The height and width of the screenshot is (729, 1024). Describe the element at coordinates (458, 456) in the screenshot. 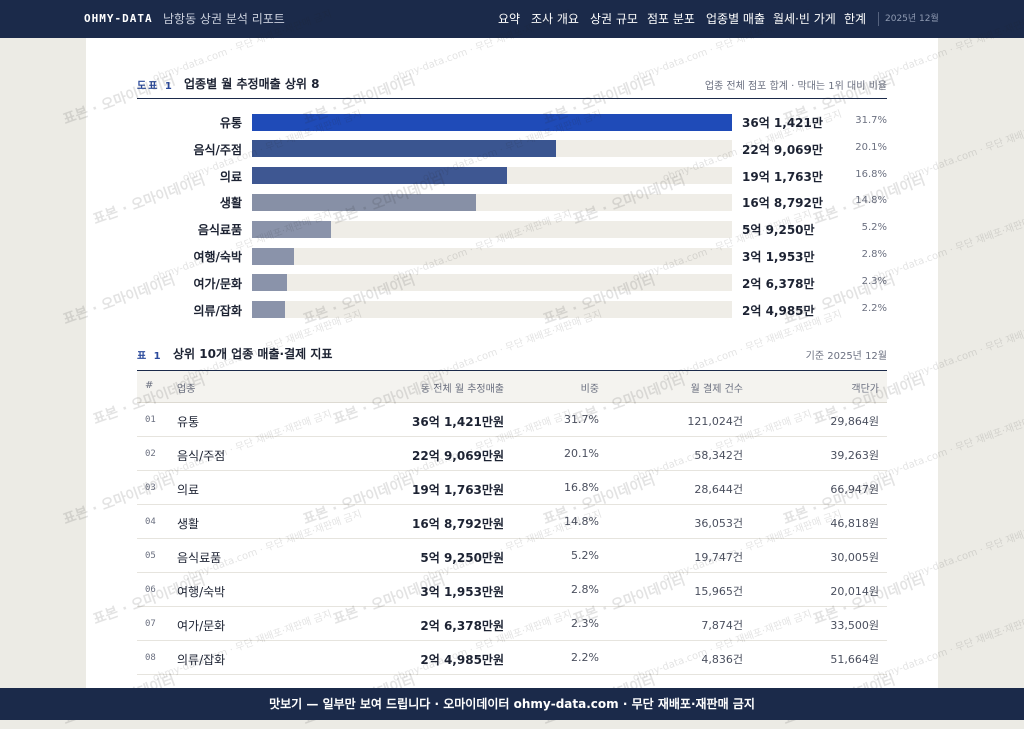

I see `sales-cell: 22억 9,069만원` at that location.